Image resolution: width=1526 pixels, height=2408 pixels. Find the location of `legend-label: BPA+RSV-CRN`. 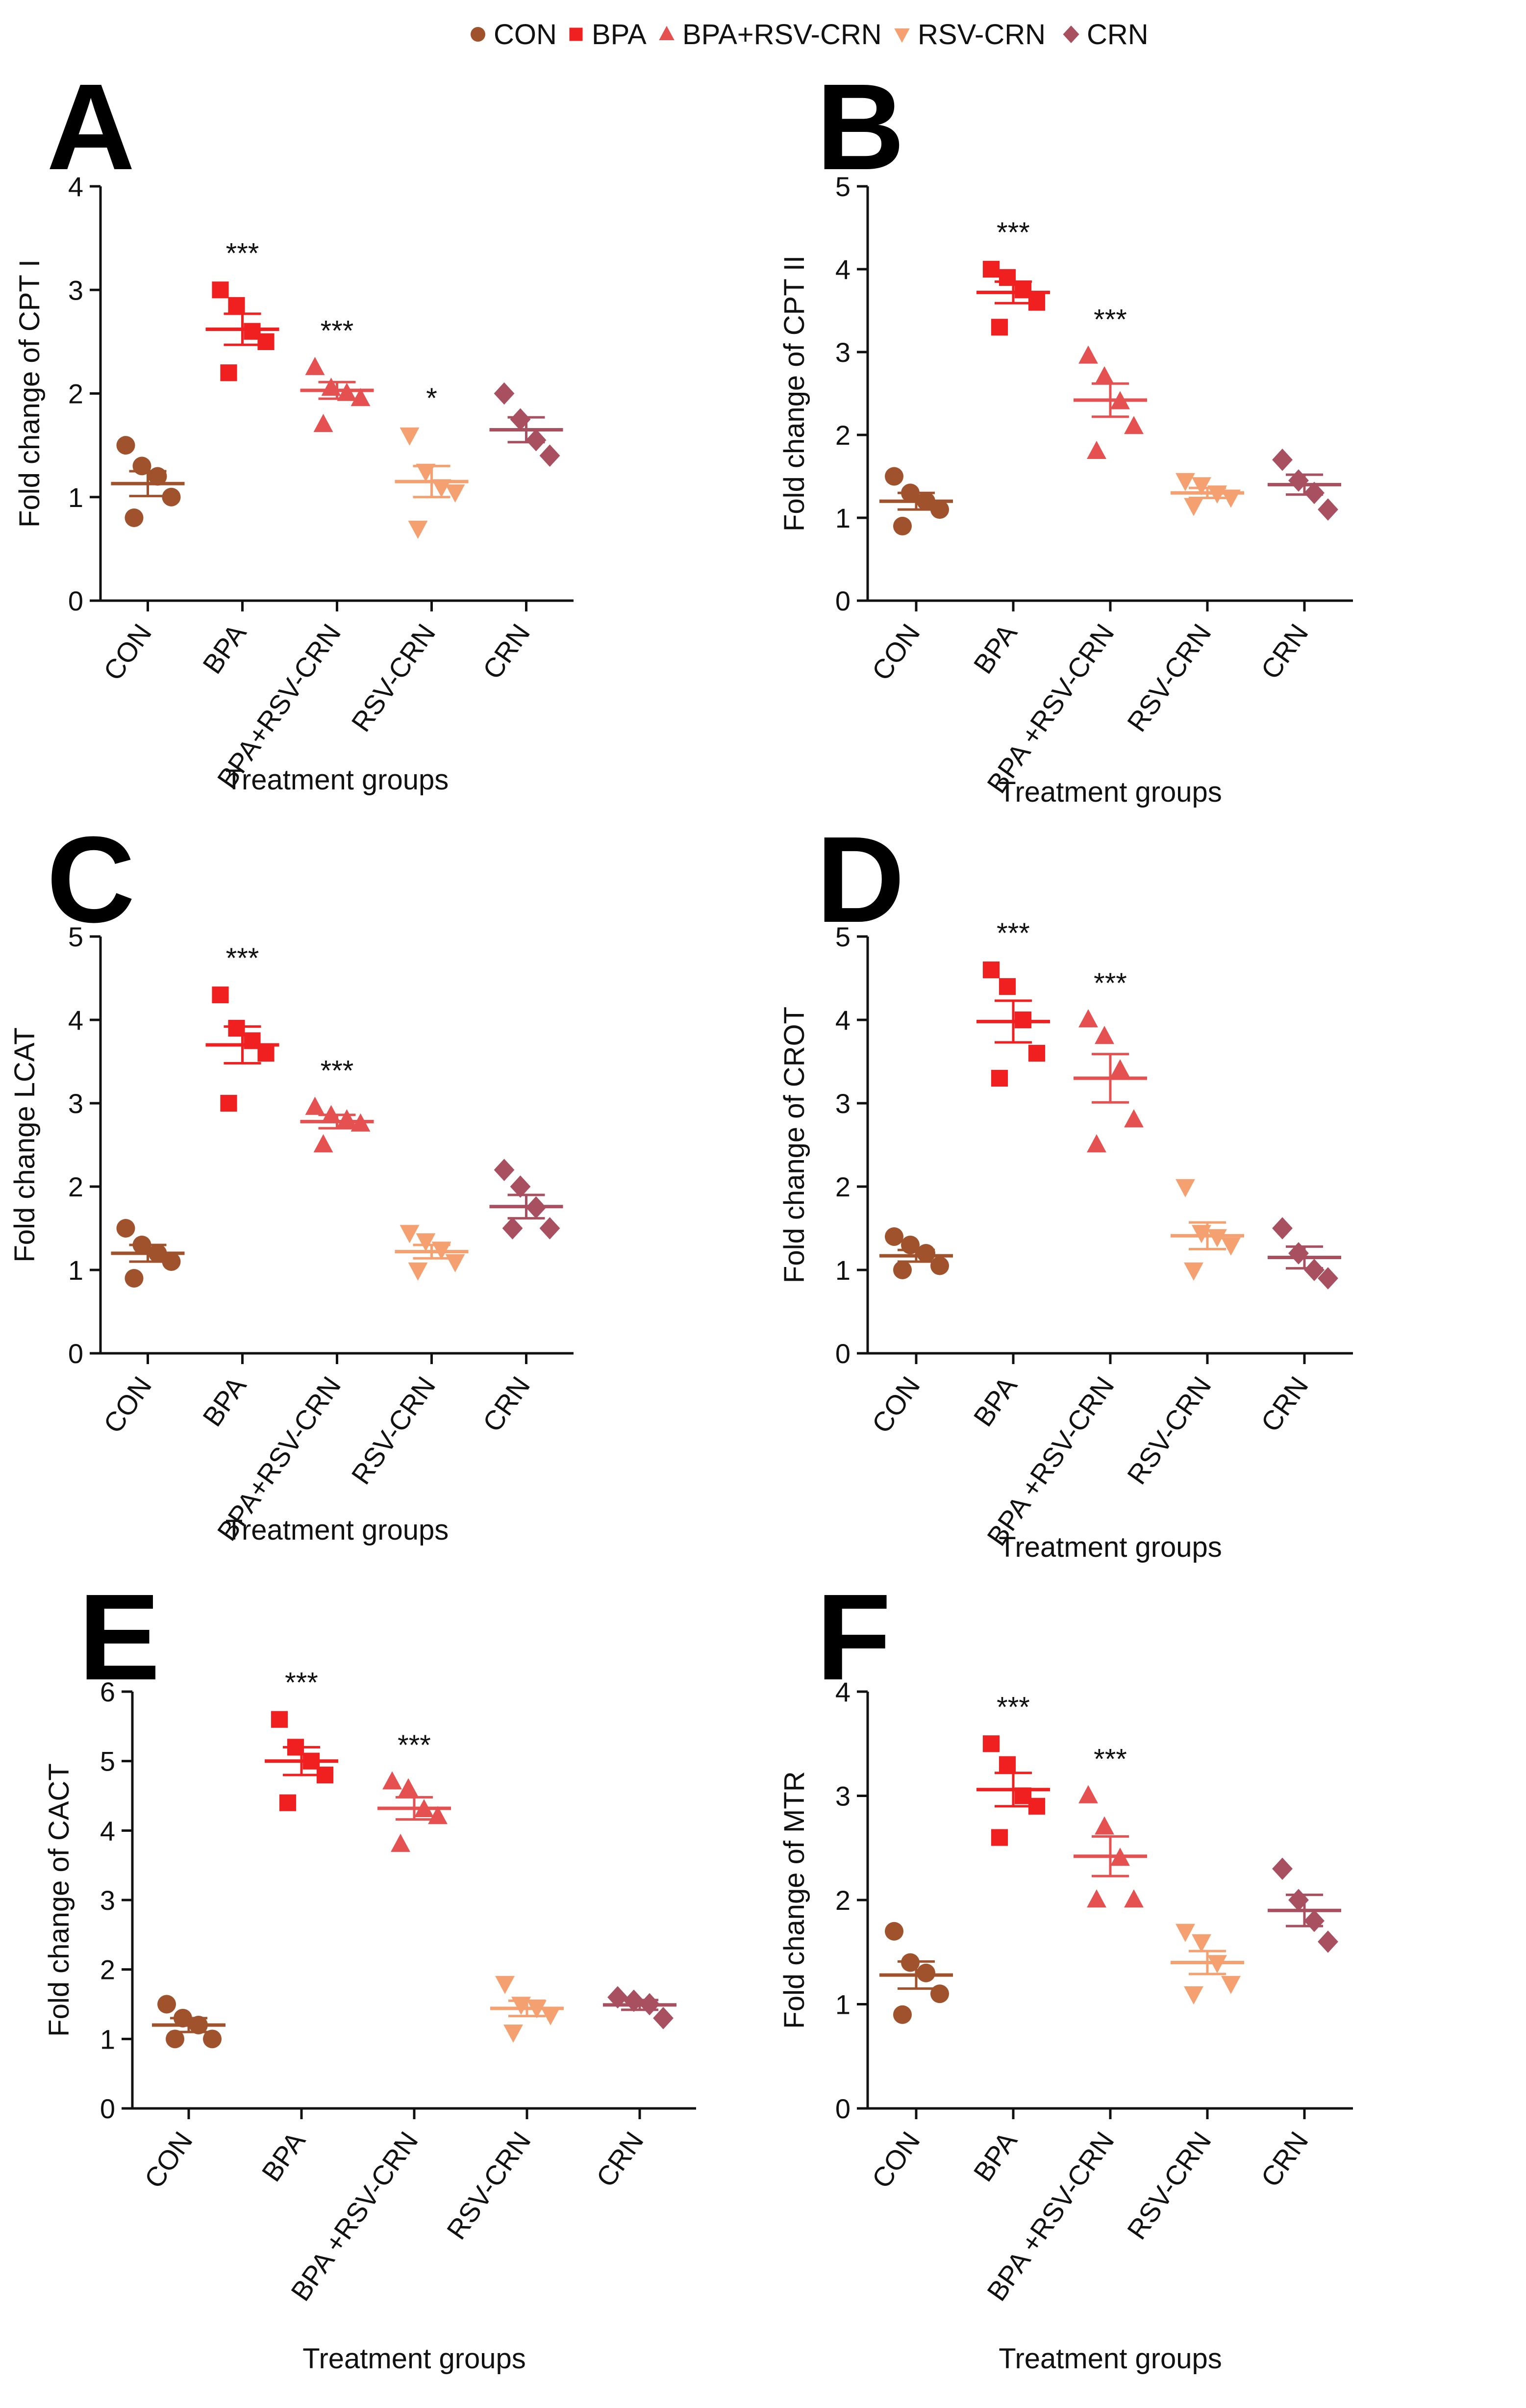

legend-label: BPA+RSV-CRN is located at coordinates (782, 35).